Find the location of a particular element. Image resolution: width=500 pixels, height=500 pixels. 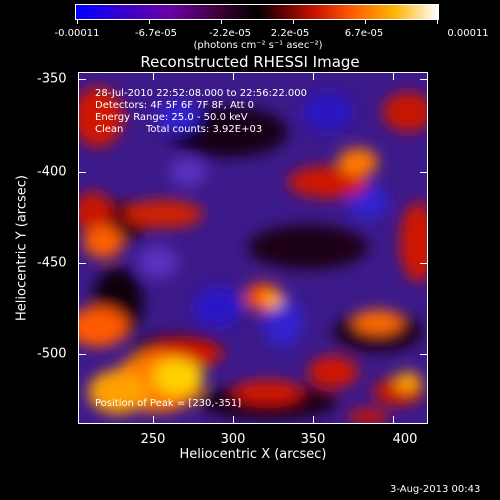

detectors-text: Detectors: 4F 5F 6F 7F 8F, Att 0 is located at coordinates (175, 105).